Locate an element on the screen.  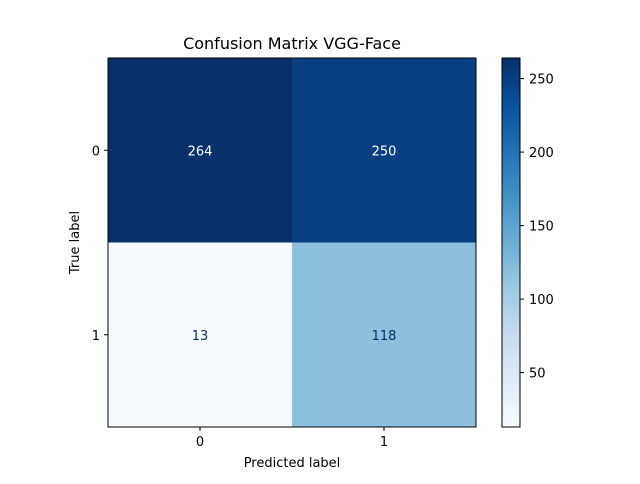
y-axis-label: True label is located at coordinates (75, 243).